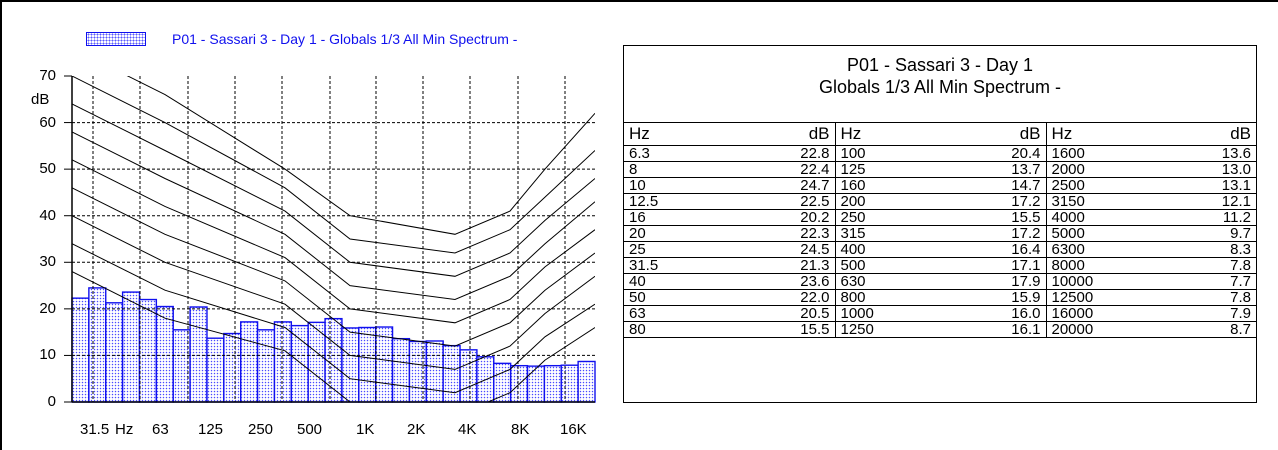  What do you see at coordinates (1204, 329) in the screenshot?
I see `level-cell: 8.7` at bounding box center [1204, 329].